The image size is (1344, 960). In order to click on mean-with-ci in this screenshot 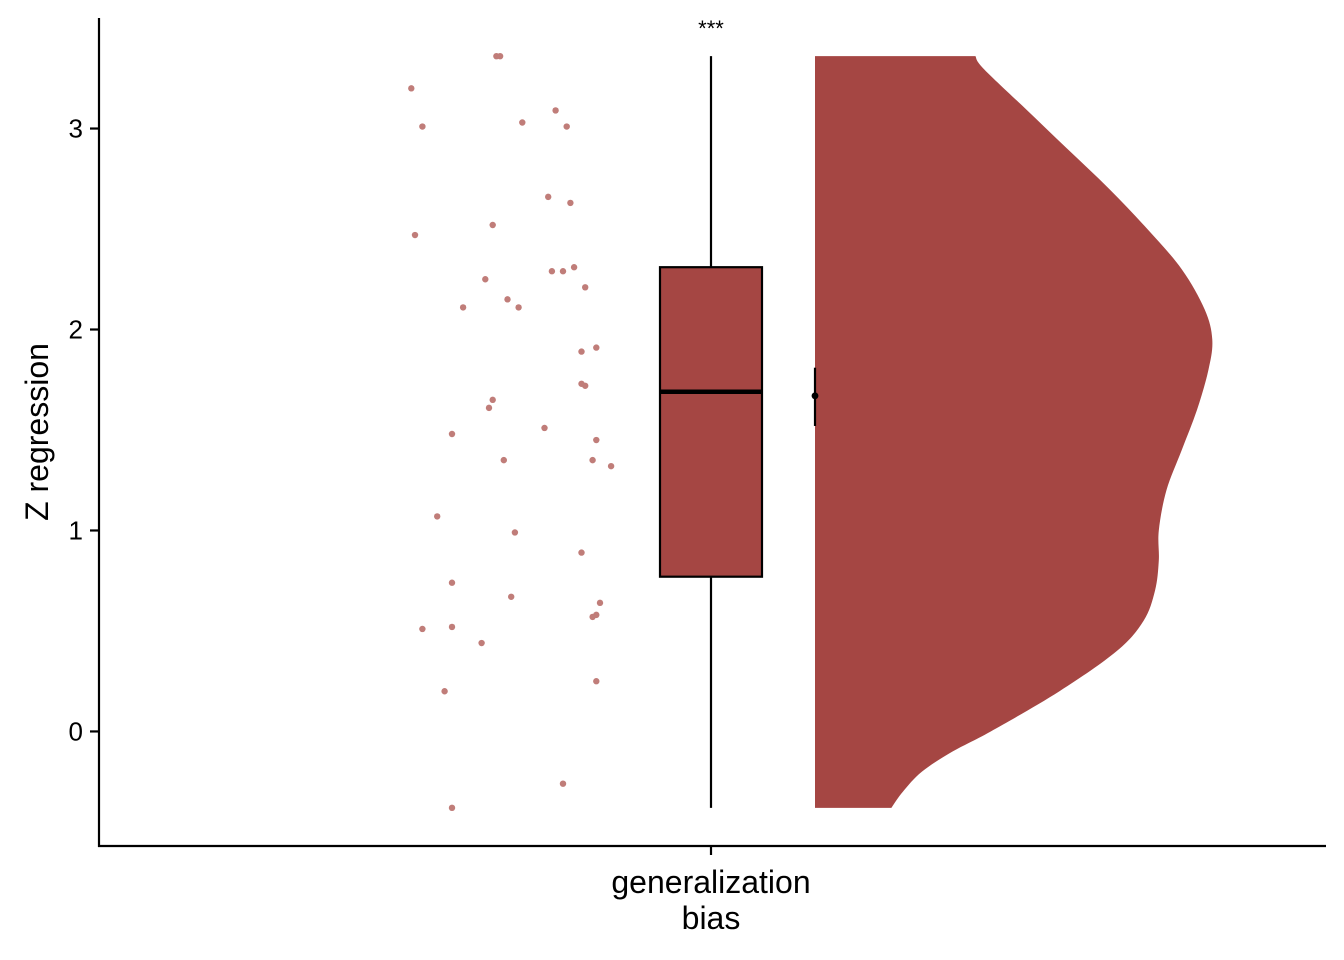, I will do `click(815, 396)`.